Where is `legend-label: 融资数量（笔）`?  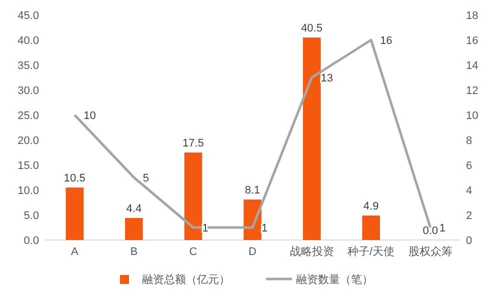 legend-label: 融资数量（笔） is located at coordinates (334, 280).